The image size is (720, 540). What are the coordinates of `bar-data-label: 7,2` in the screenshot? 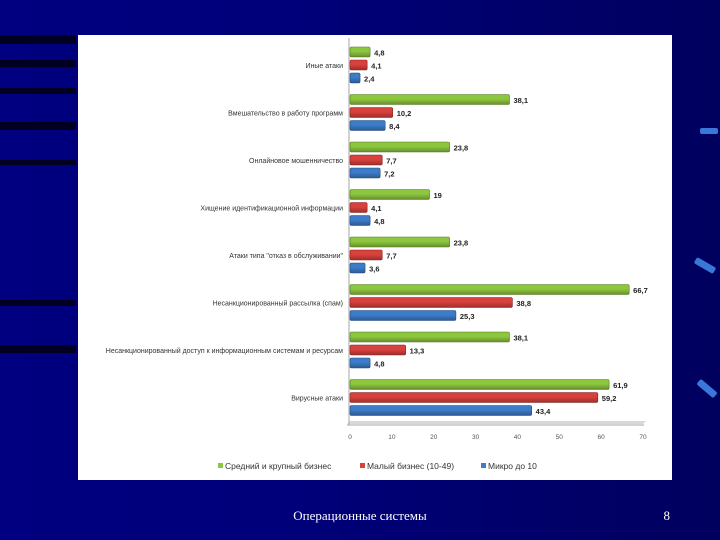 It's located at (389, 174).